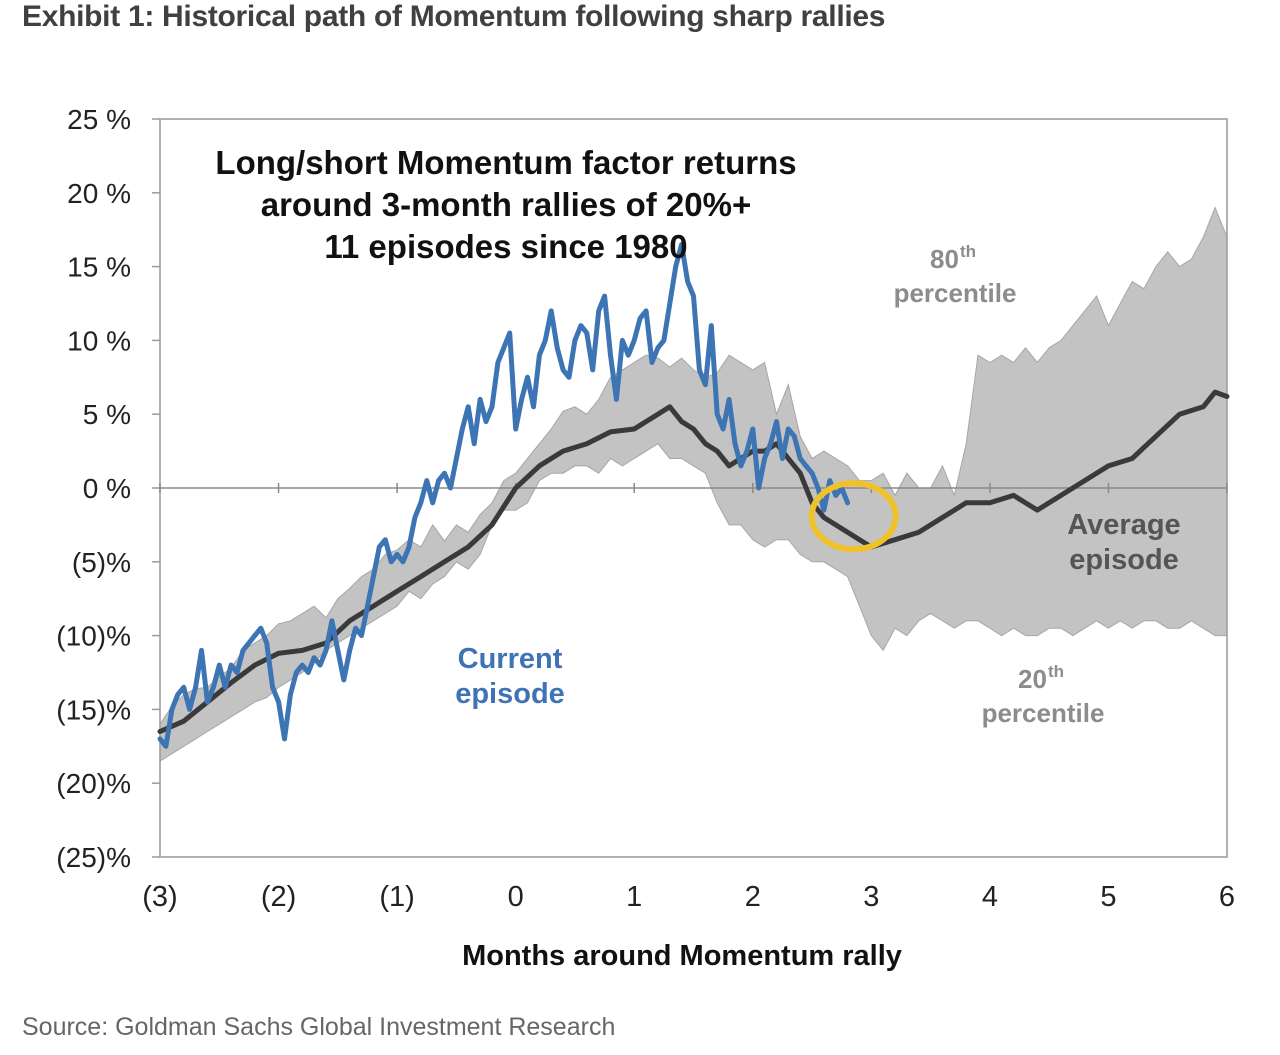 Image resolution: width=1280 pixels, height=1055 pixels. Describe the element at coordinates (107, 414) in the screenshot. I see `y-tick-label: 5 %` at that location.